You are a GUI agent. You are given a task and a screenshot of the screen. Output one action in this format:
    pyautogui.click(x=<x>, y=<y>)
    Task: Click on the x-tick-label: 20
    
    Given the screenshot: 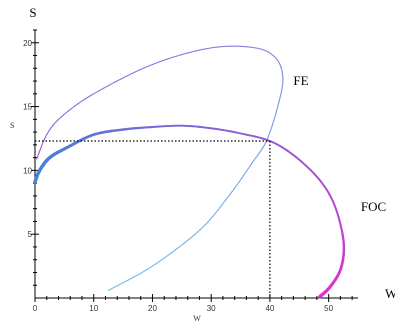 What is the action you would take?
    pyautogui.click(x=152, y=308)
    